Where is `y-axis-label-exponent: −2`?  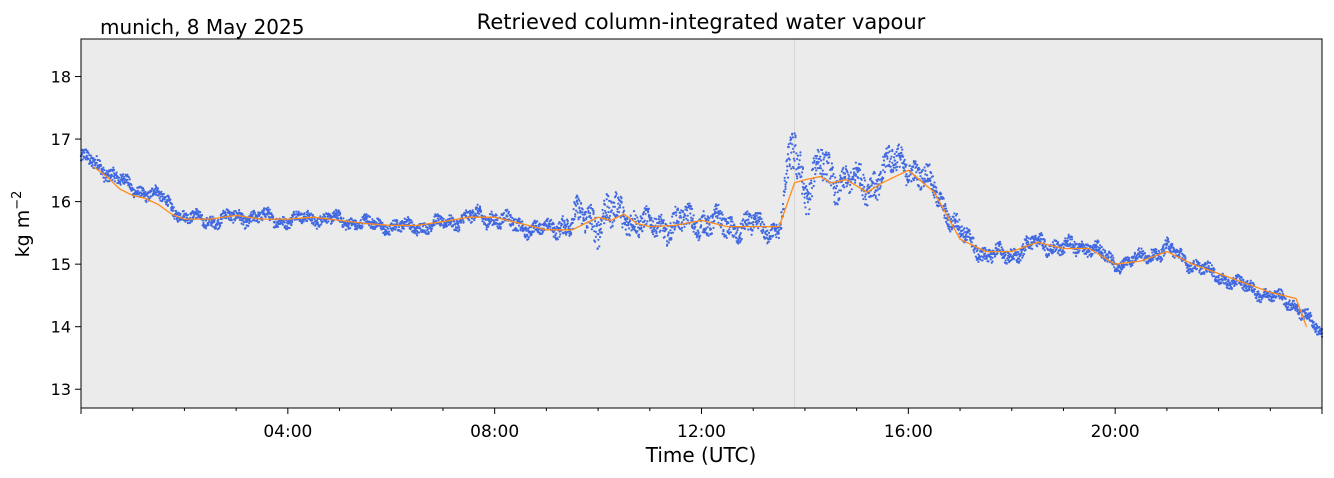
y-axis-label-exponent: −2 is located at coordinates (17, 200).